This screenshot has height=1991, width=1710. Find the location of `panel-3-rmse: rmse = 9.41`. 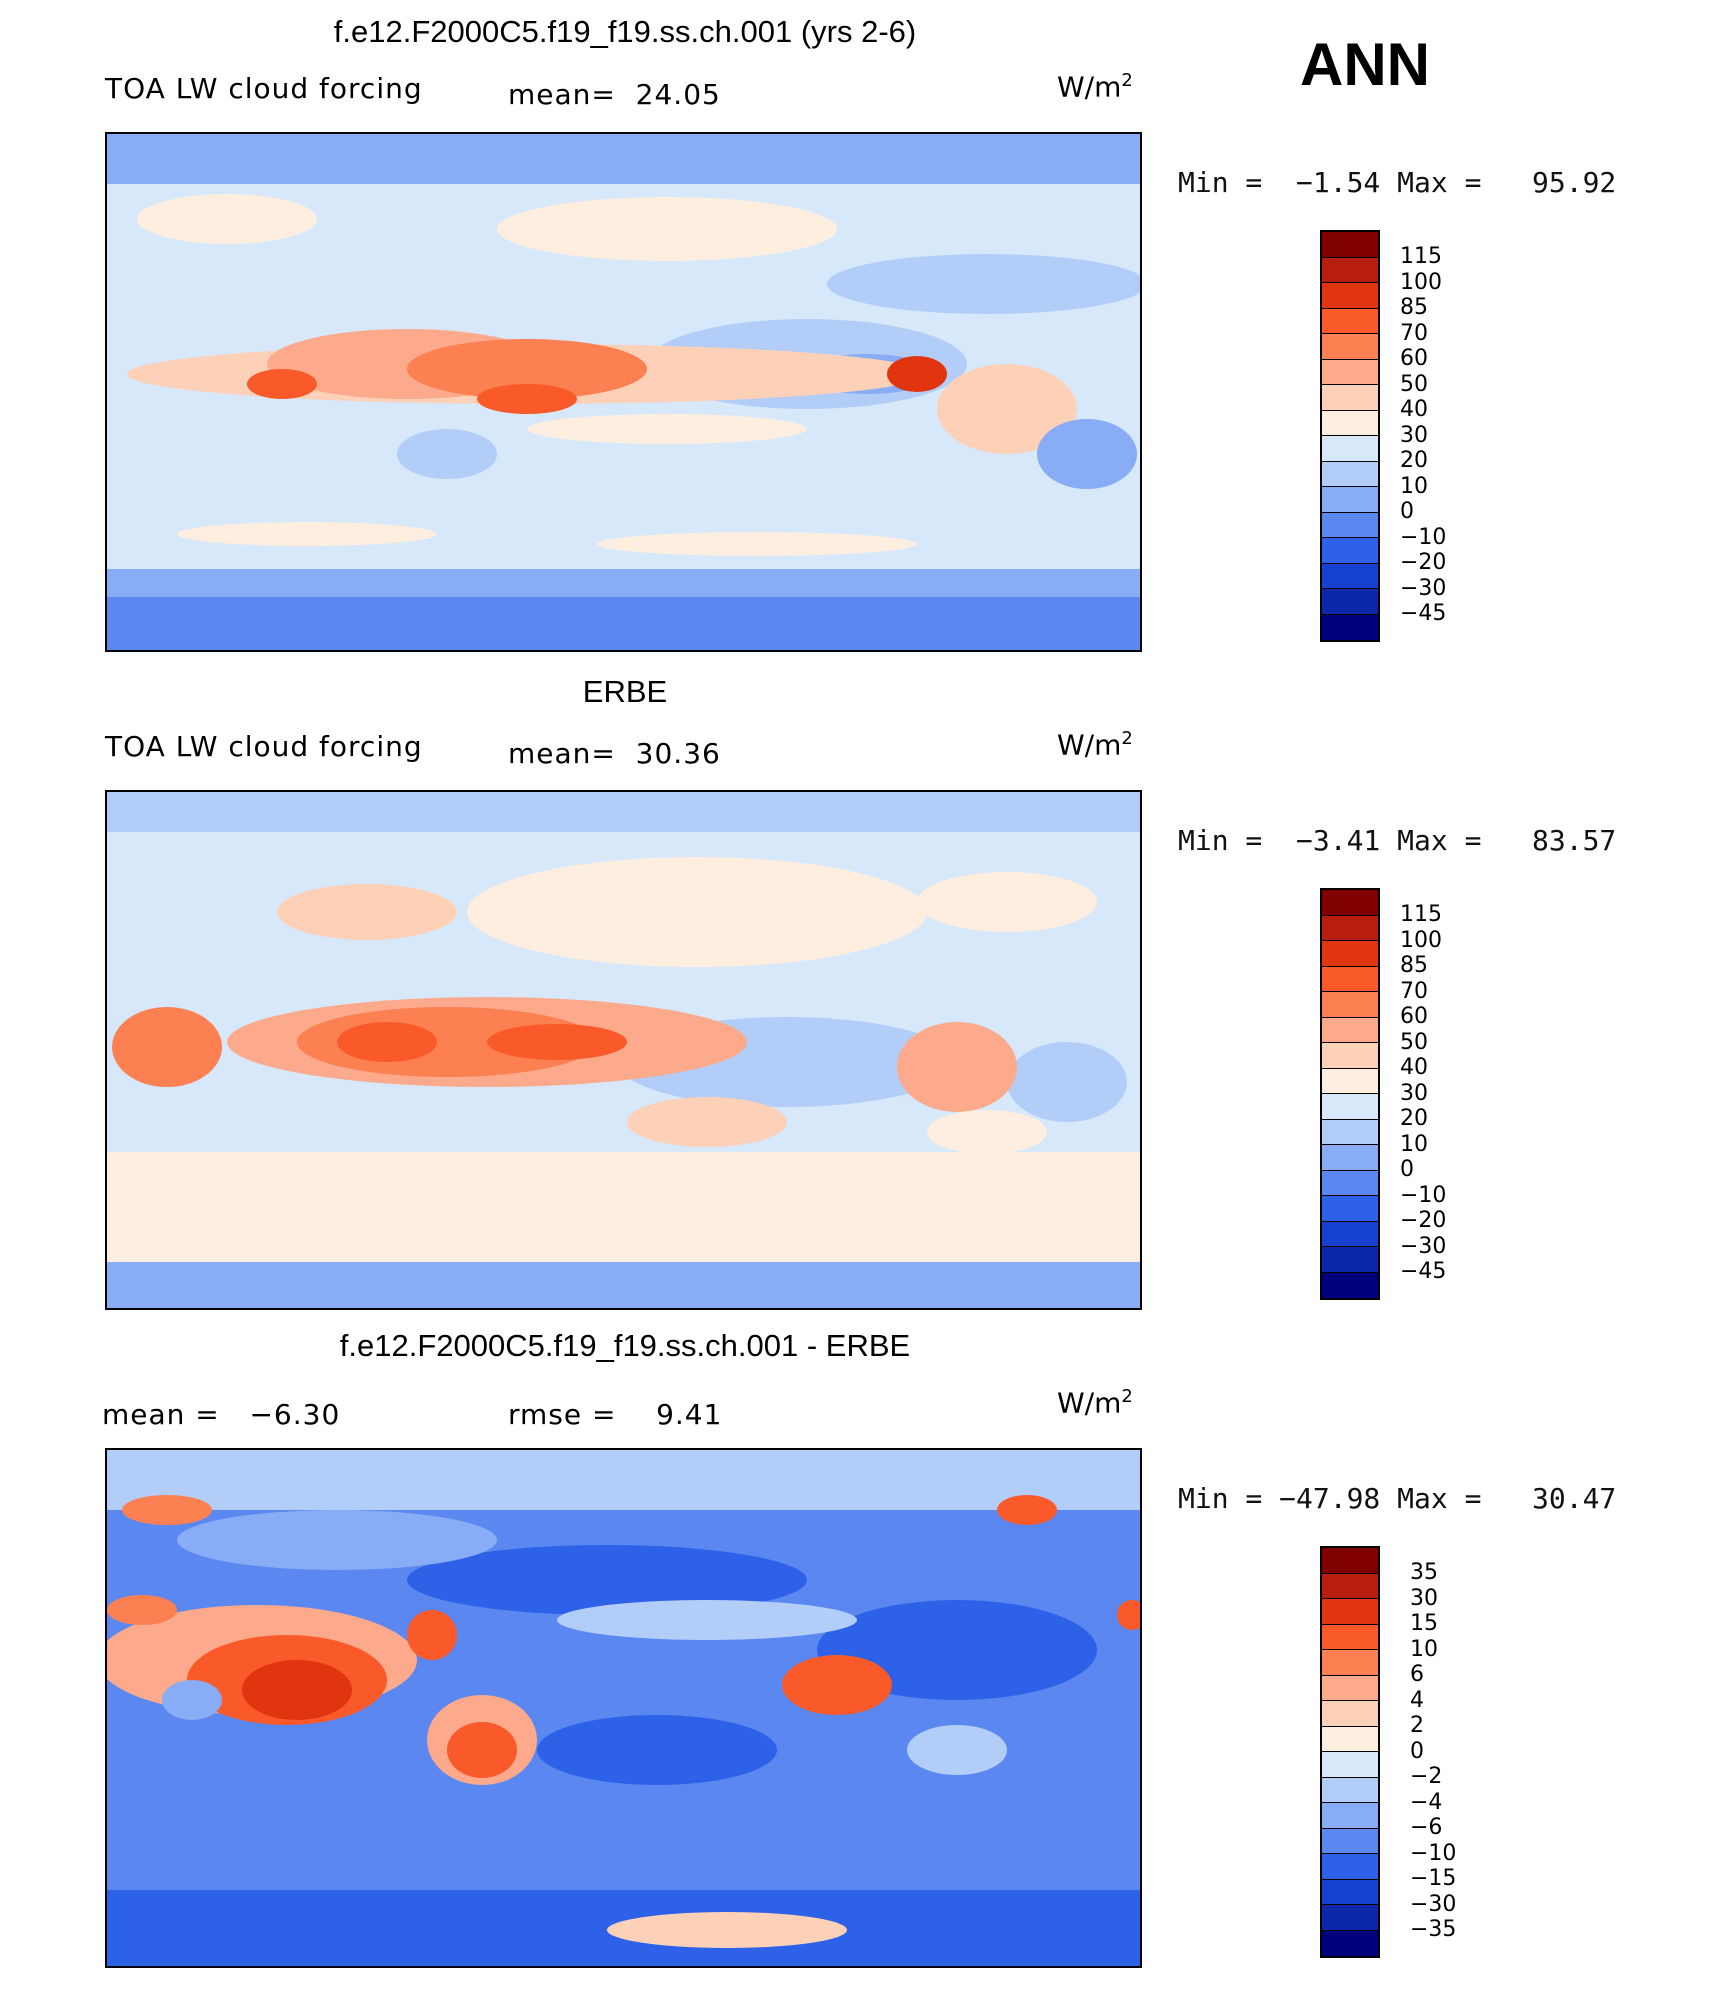

panel-3-rmse: rmse = 9.41 is located at coordinates (615, 1414).